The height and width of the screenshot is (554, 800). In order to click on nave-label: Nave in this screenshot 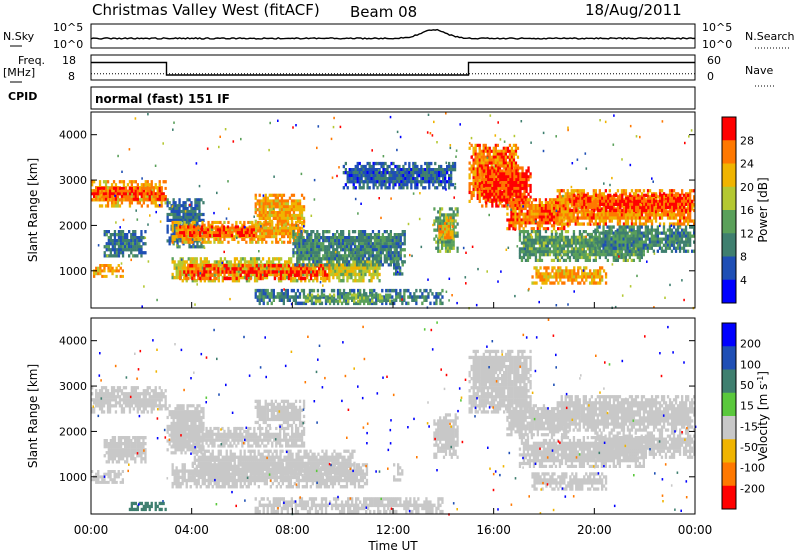, I will do `click(759, 70)`.